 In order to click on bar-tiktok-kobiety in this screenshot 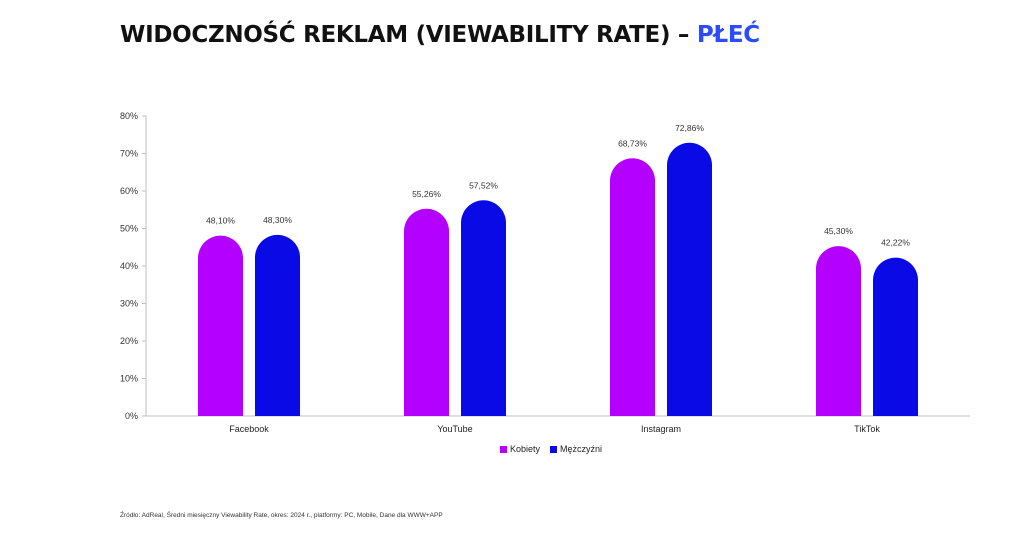, I will do `click(838, 331)`.